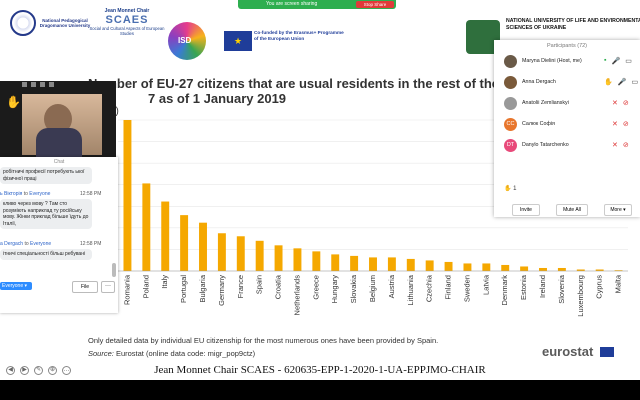 The image size is (640, 400). I want to click on bar-estonia, so click(524, 268).